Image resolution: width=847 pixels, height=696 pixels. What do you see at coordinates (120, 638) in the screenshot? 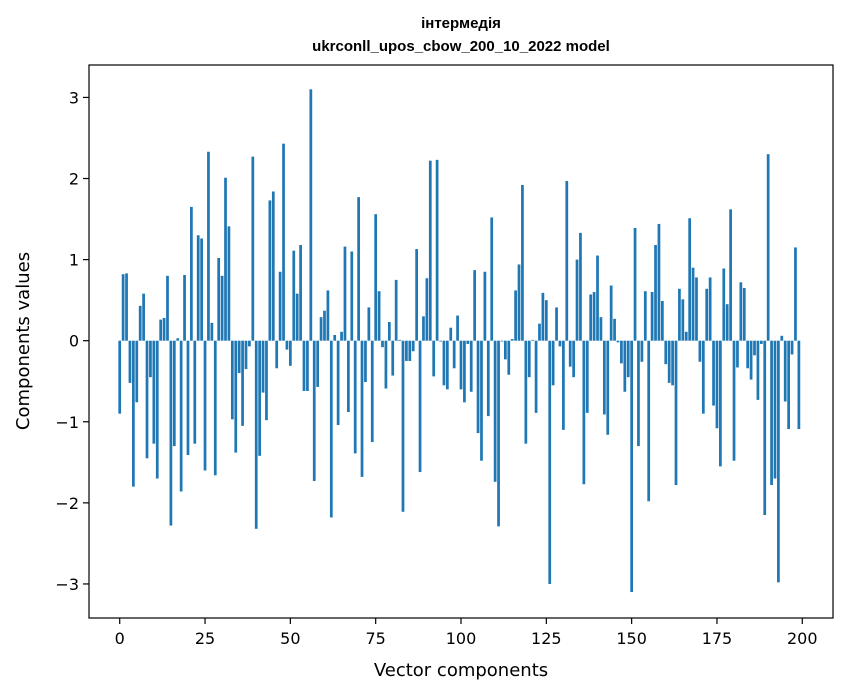
I see `x-tick-label: 0` at bounding box center [120, 638].